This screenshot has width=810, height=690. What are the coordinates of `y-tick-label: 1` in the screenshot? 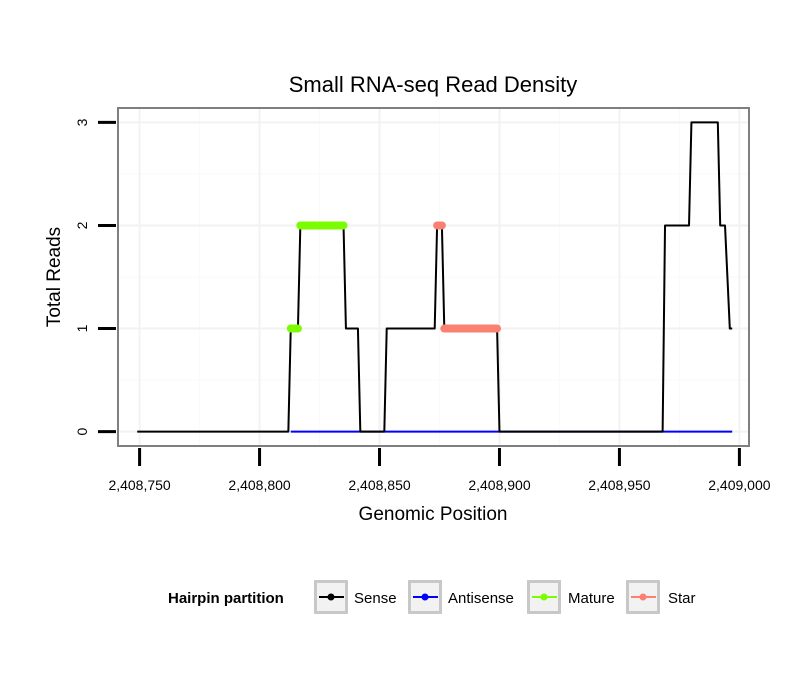 It's located at (82, 328).